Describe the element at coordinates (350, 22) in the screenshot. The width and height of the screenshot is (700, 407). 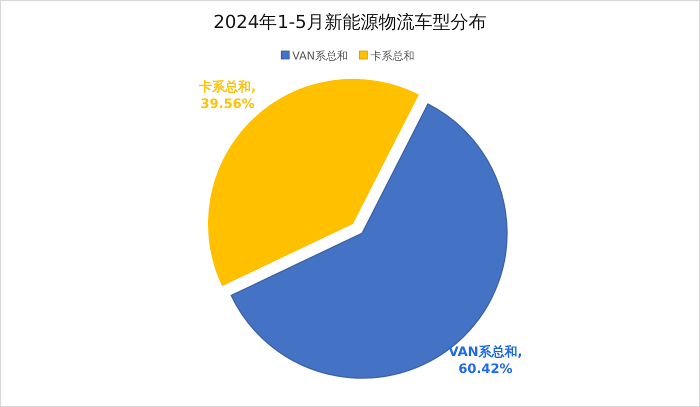
I see `chart-title: 2024年1-5月新能源物流车型分布` at that location.